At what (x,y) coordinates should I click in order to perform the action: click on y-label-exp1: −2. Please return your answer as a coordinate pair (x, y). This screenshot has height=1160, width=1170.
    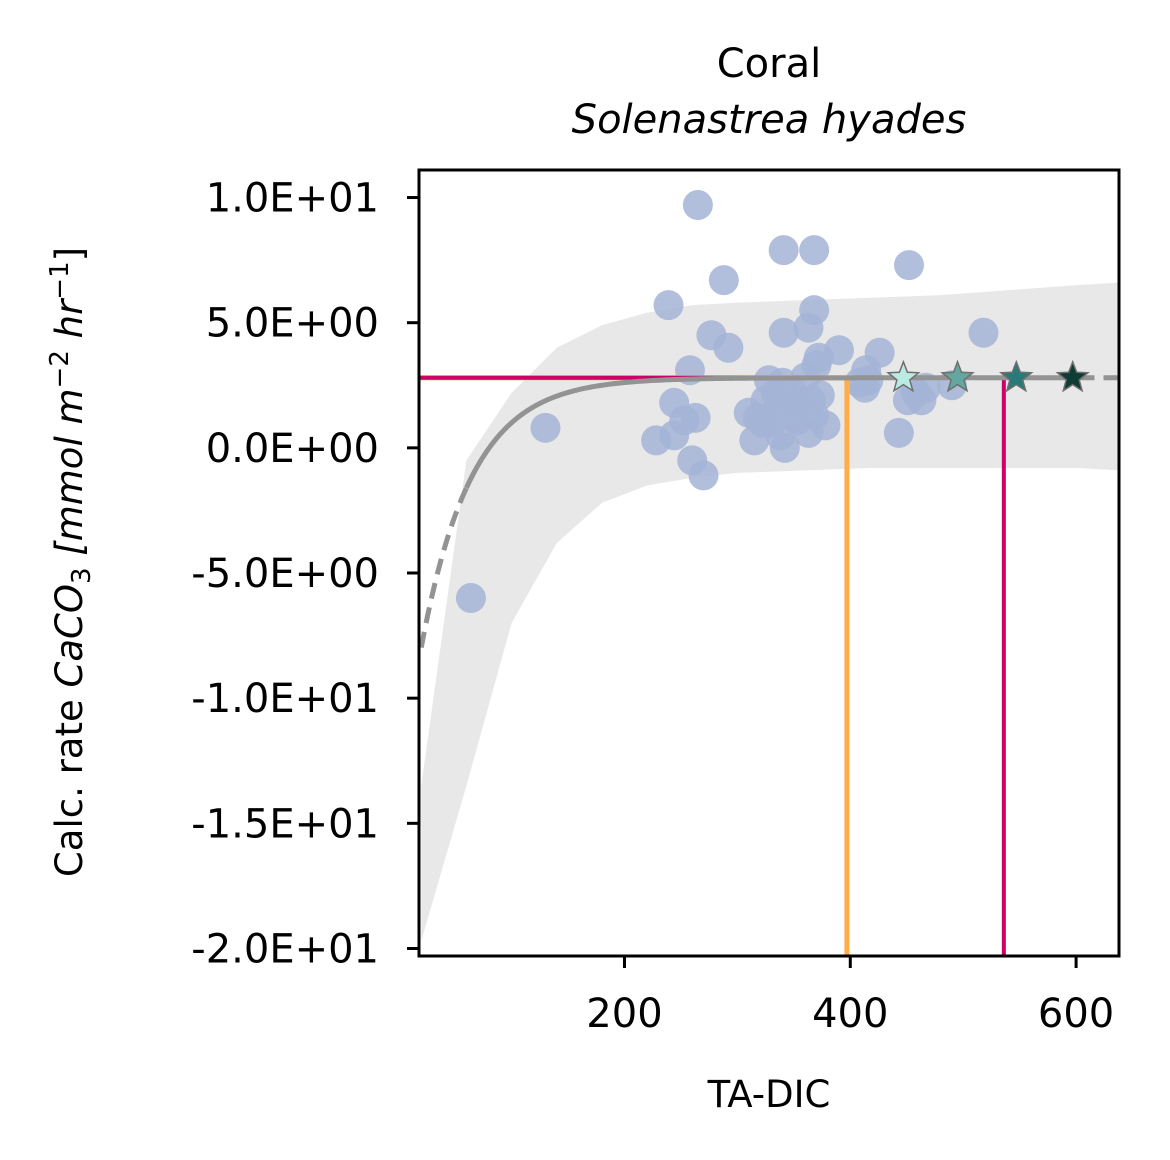
    Looking at the image, I should click on (60, 369).